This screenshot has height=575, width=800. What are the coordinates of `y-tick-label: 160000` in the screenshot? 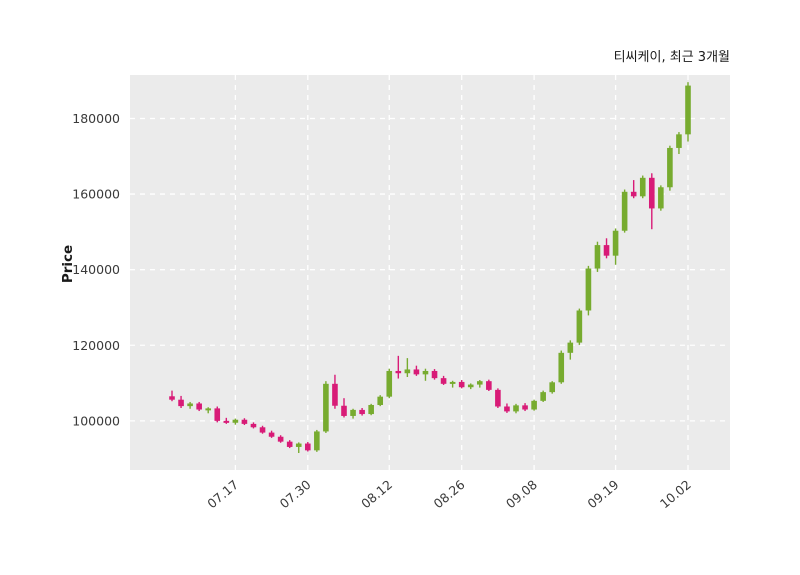 It's located at (96, 194).